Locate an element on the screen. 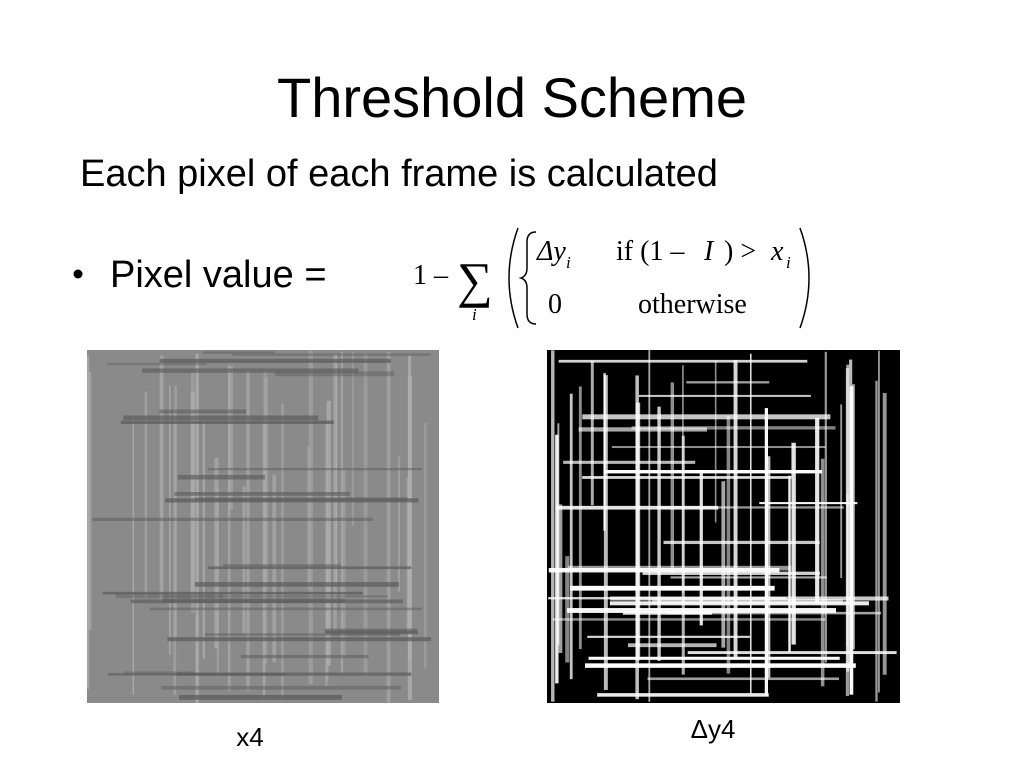  image-caption: x4 is located at coordinates (249, 737).